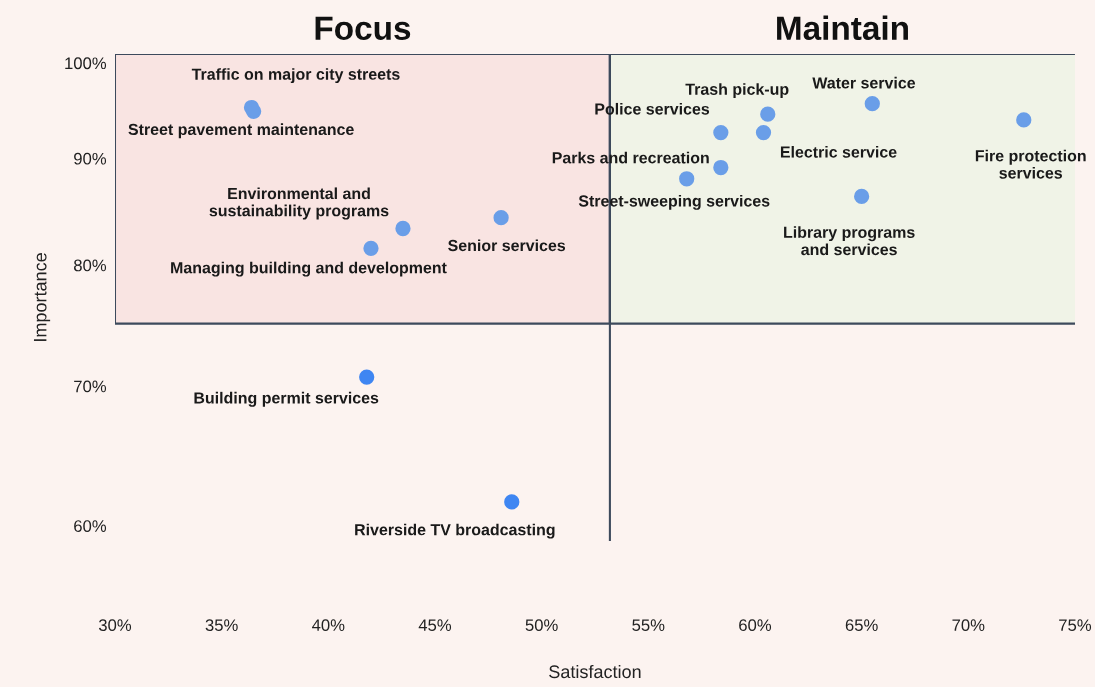 The image size is (1095, 687). Describe the element at coordinates (1075, 625) in the screenshot. I see `x-tick-label: 75%` at that location.